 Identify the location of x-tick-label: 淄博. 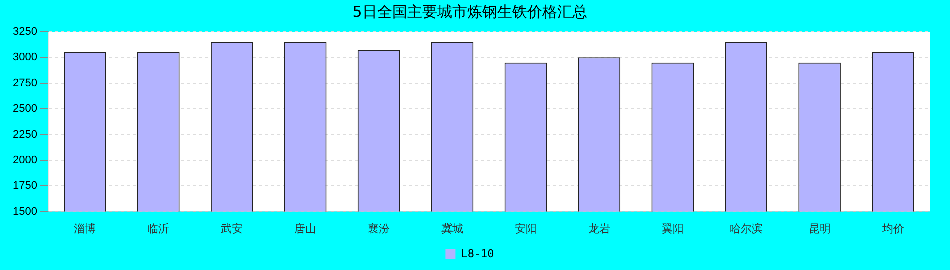
(85, 229).